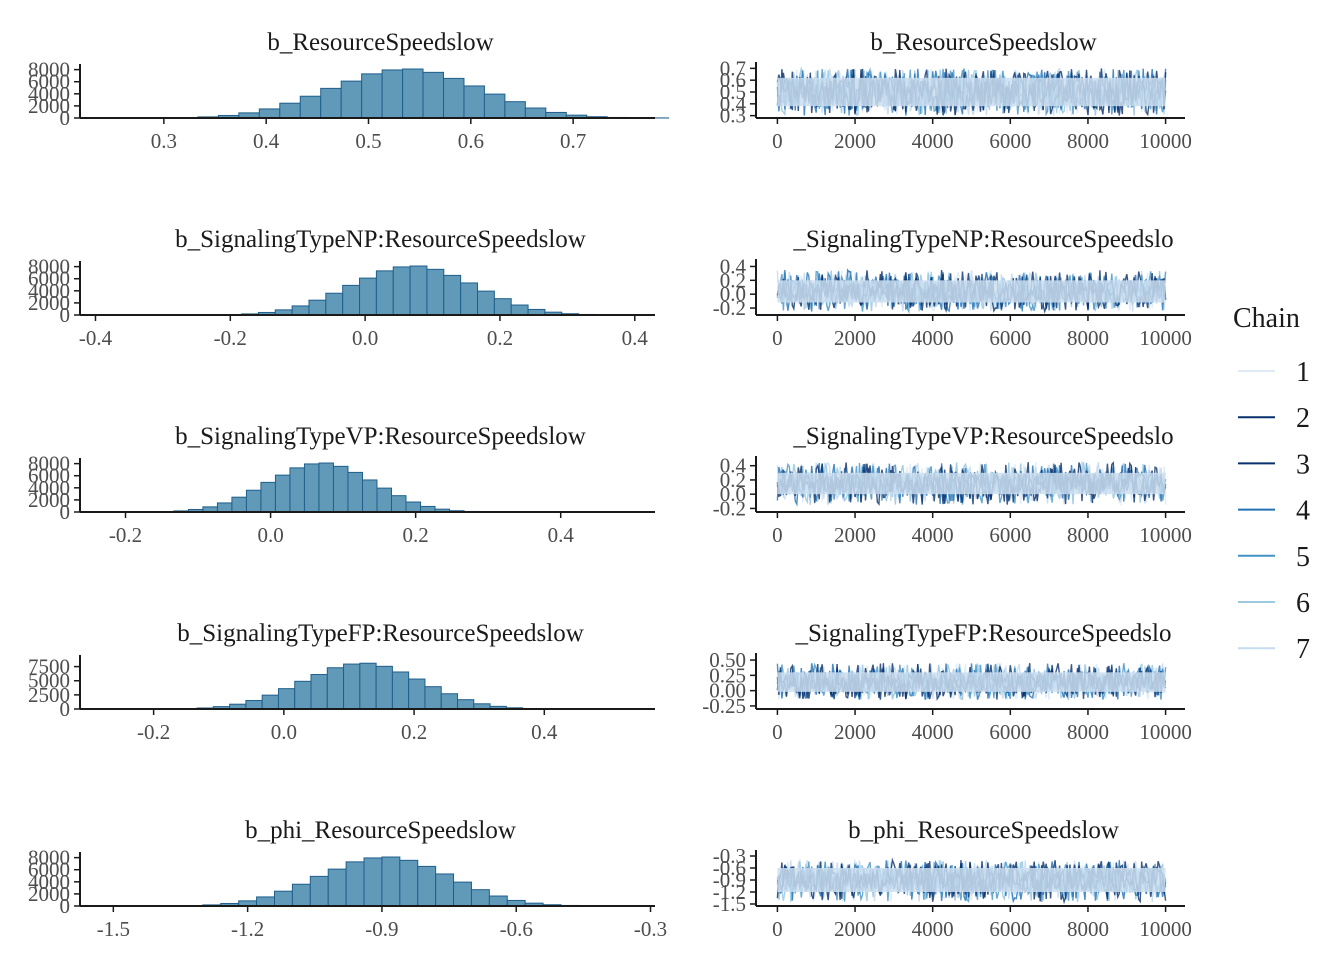 The width and height of the screenshot is (1344, 965). What do you see at coordinates (96, 338) in the screenshot?
I see `x-tick-label: -0.4` at bounding box center [96, 338].